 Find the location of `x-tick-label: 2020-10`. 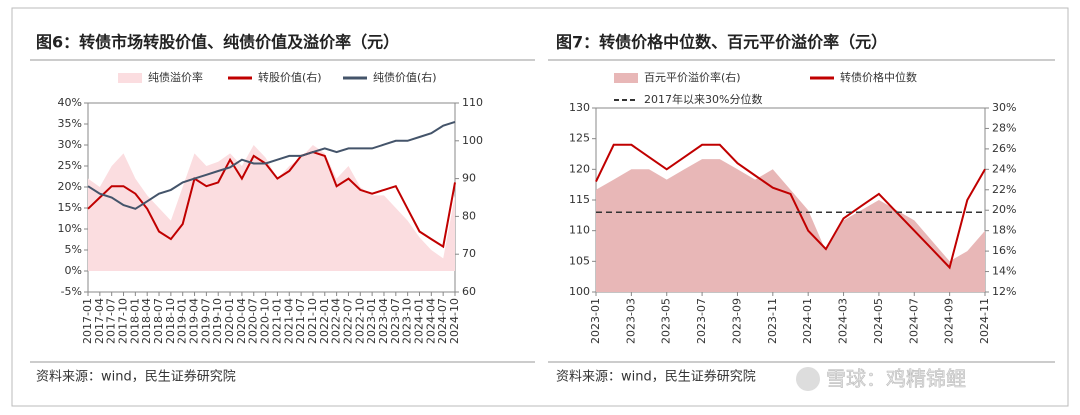

x-tick-label: 2020-10 is located at coordinates (265, 321).